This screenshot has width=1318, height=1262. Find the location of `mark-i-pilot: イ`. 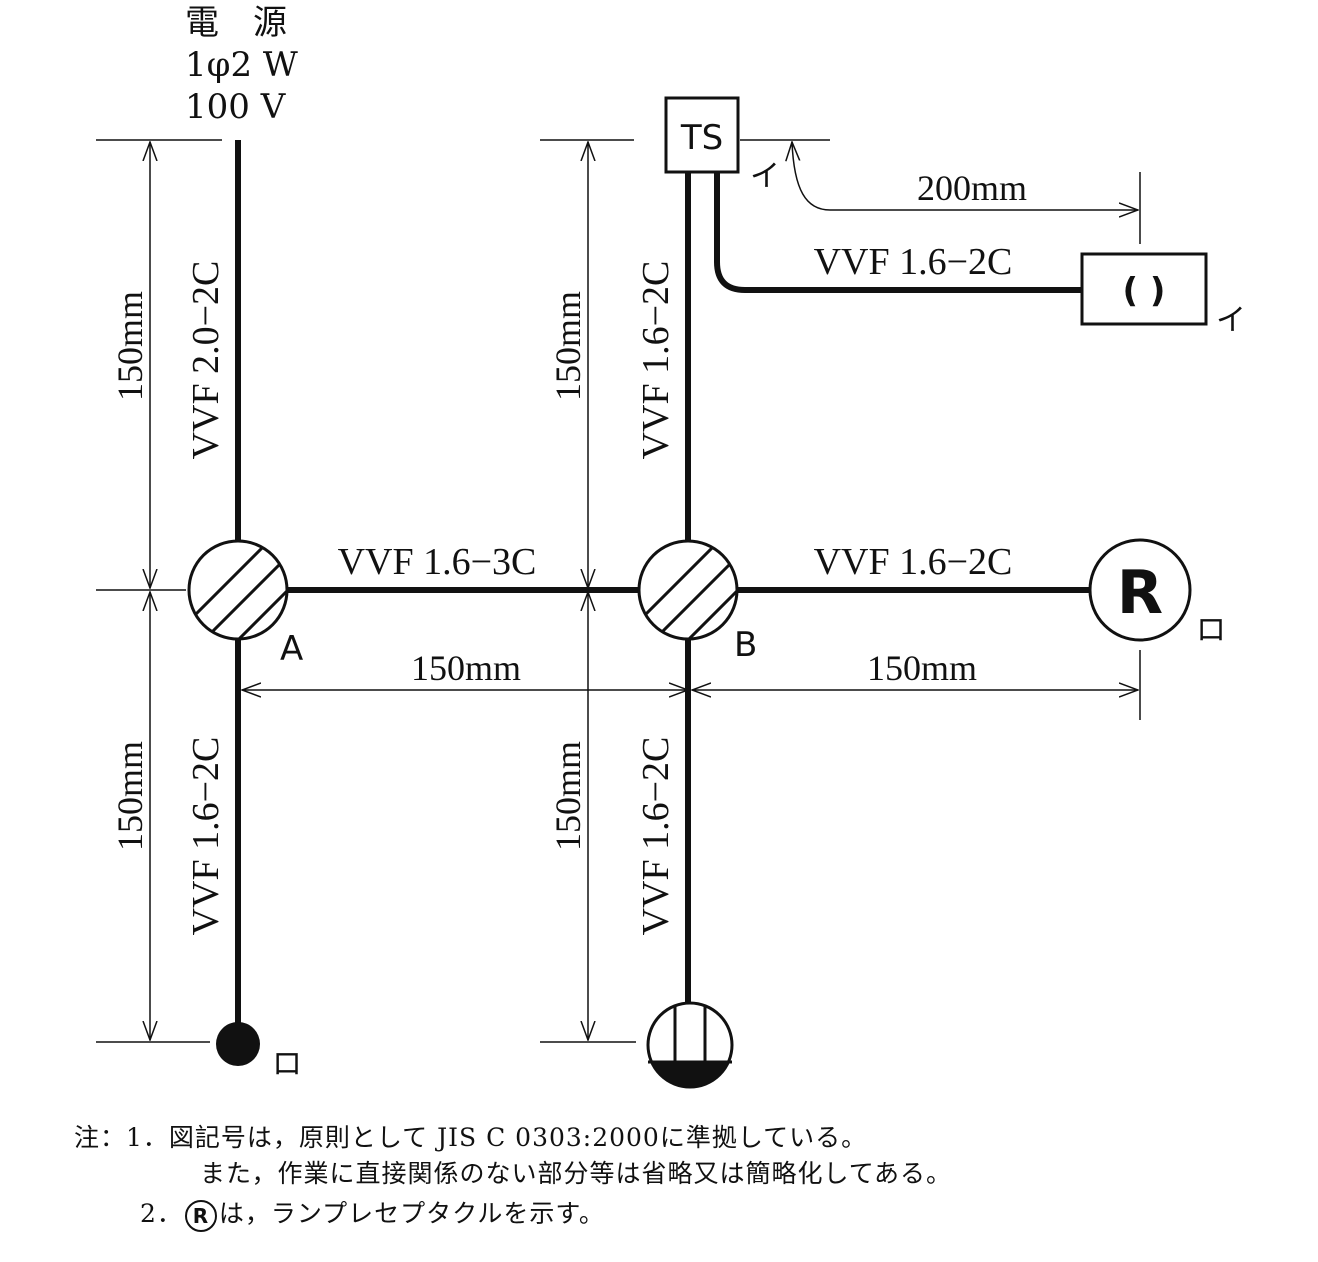

mark-i-pilot: イ is located at coordinates (1231, 320).